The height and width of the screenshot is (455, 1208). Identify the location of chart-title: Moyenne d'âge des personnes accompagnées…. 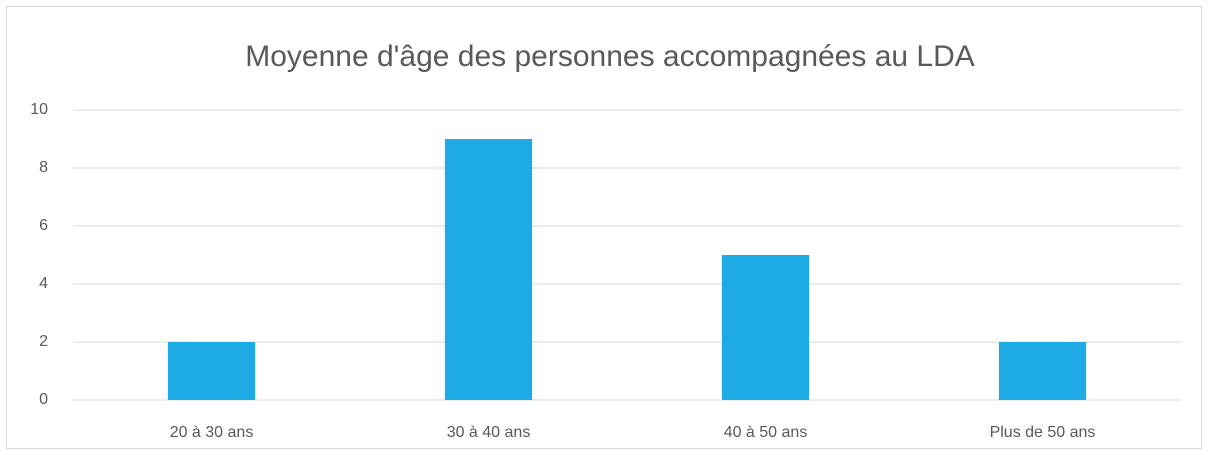
(610, 56).